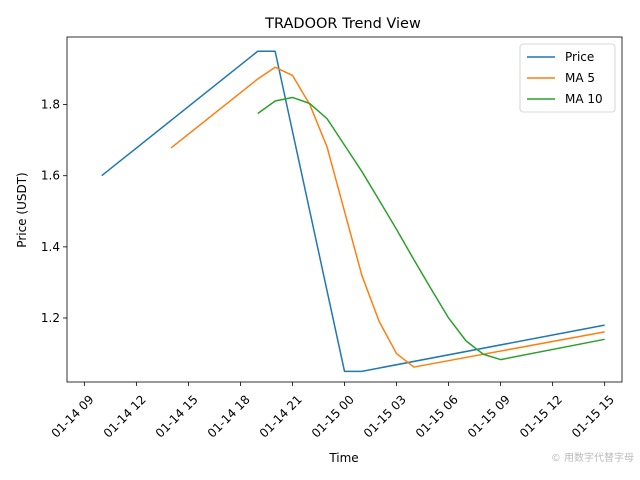  Describe the element at coordinates (333, 416) in the screenshot. I see `x-tick-label: 01-15 00` at that location.